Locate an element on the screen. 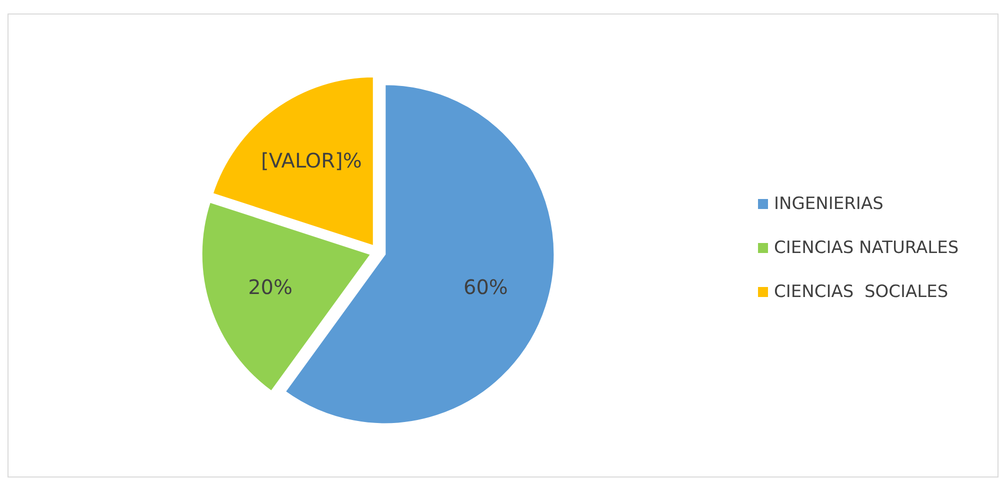  legend-label: CIENCIAS SOCIALES is located at coordinates (861, 292).